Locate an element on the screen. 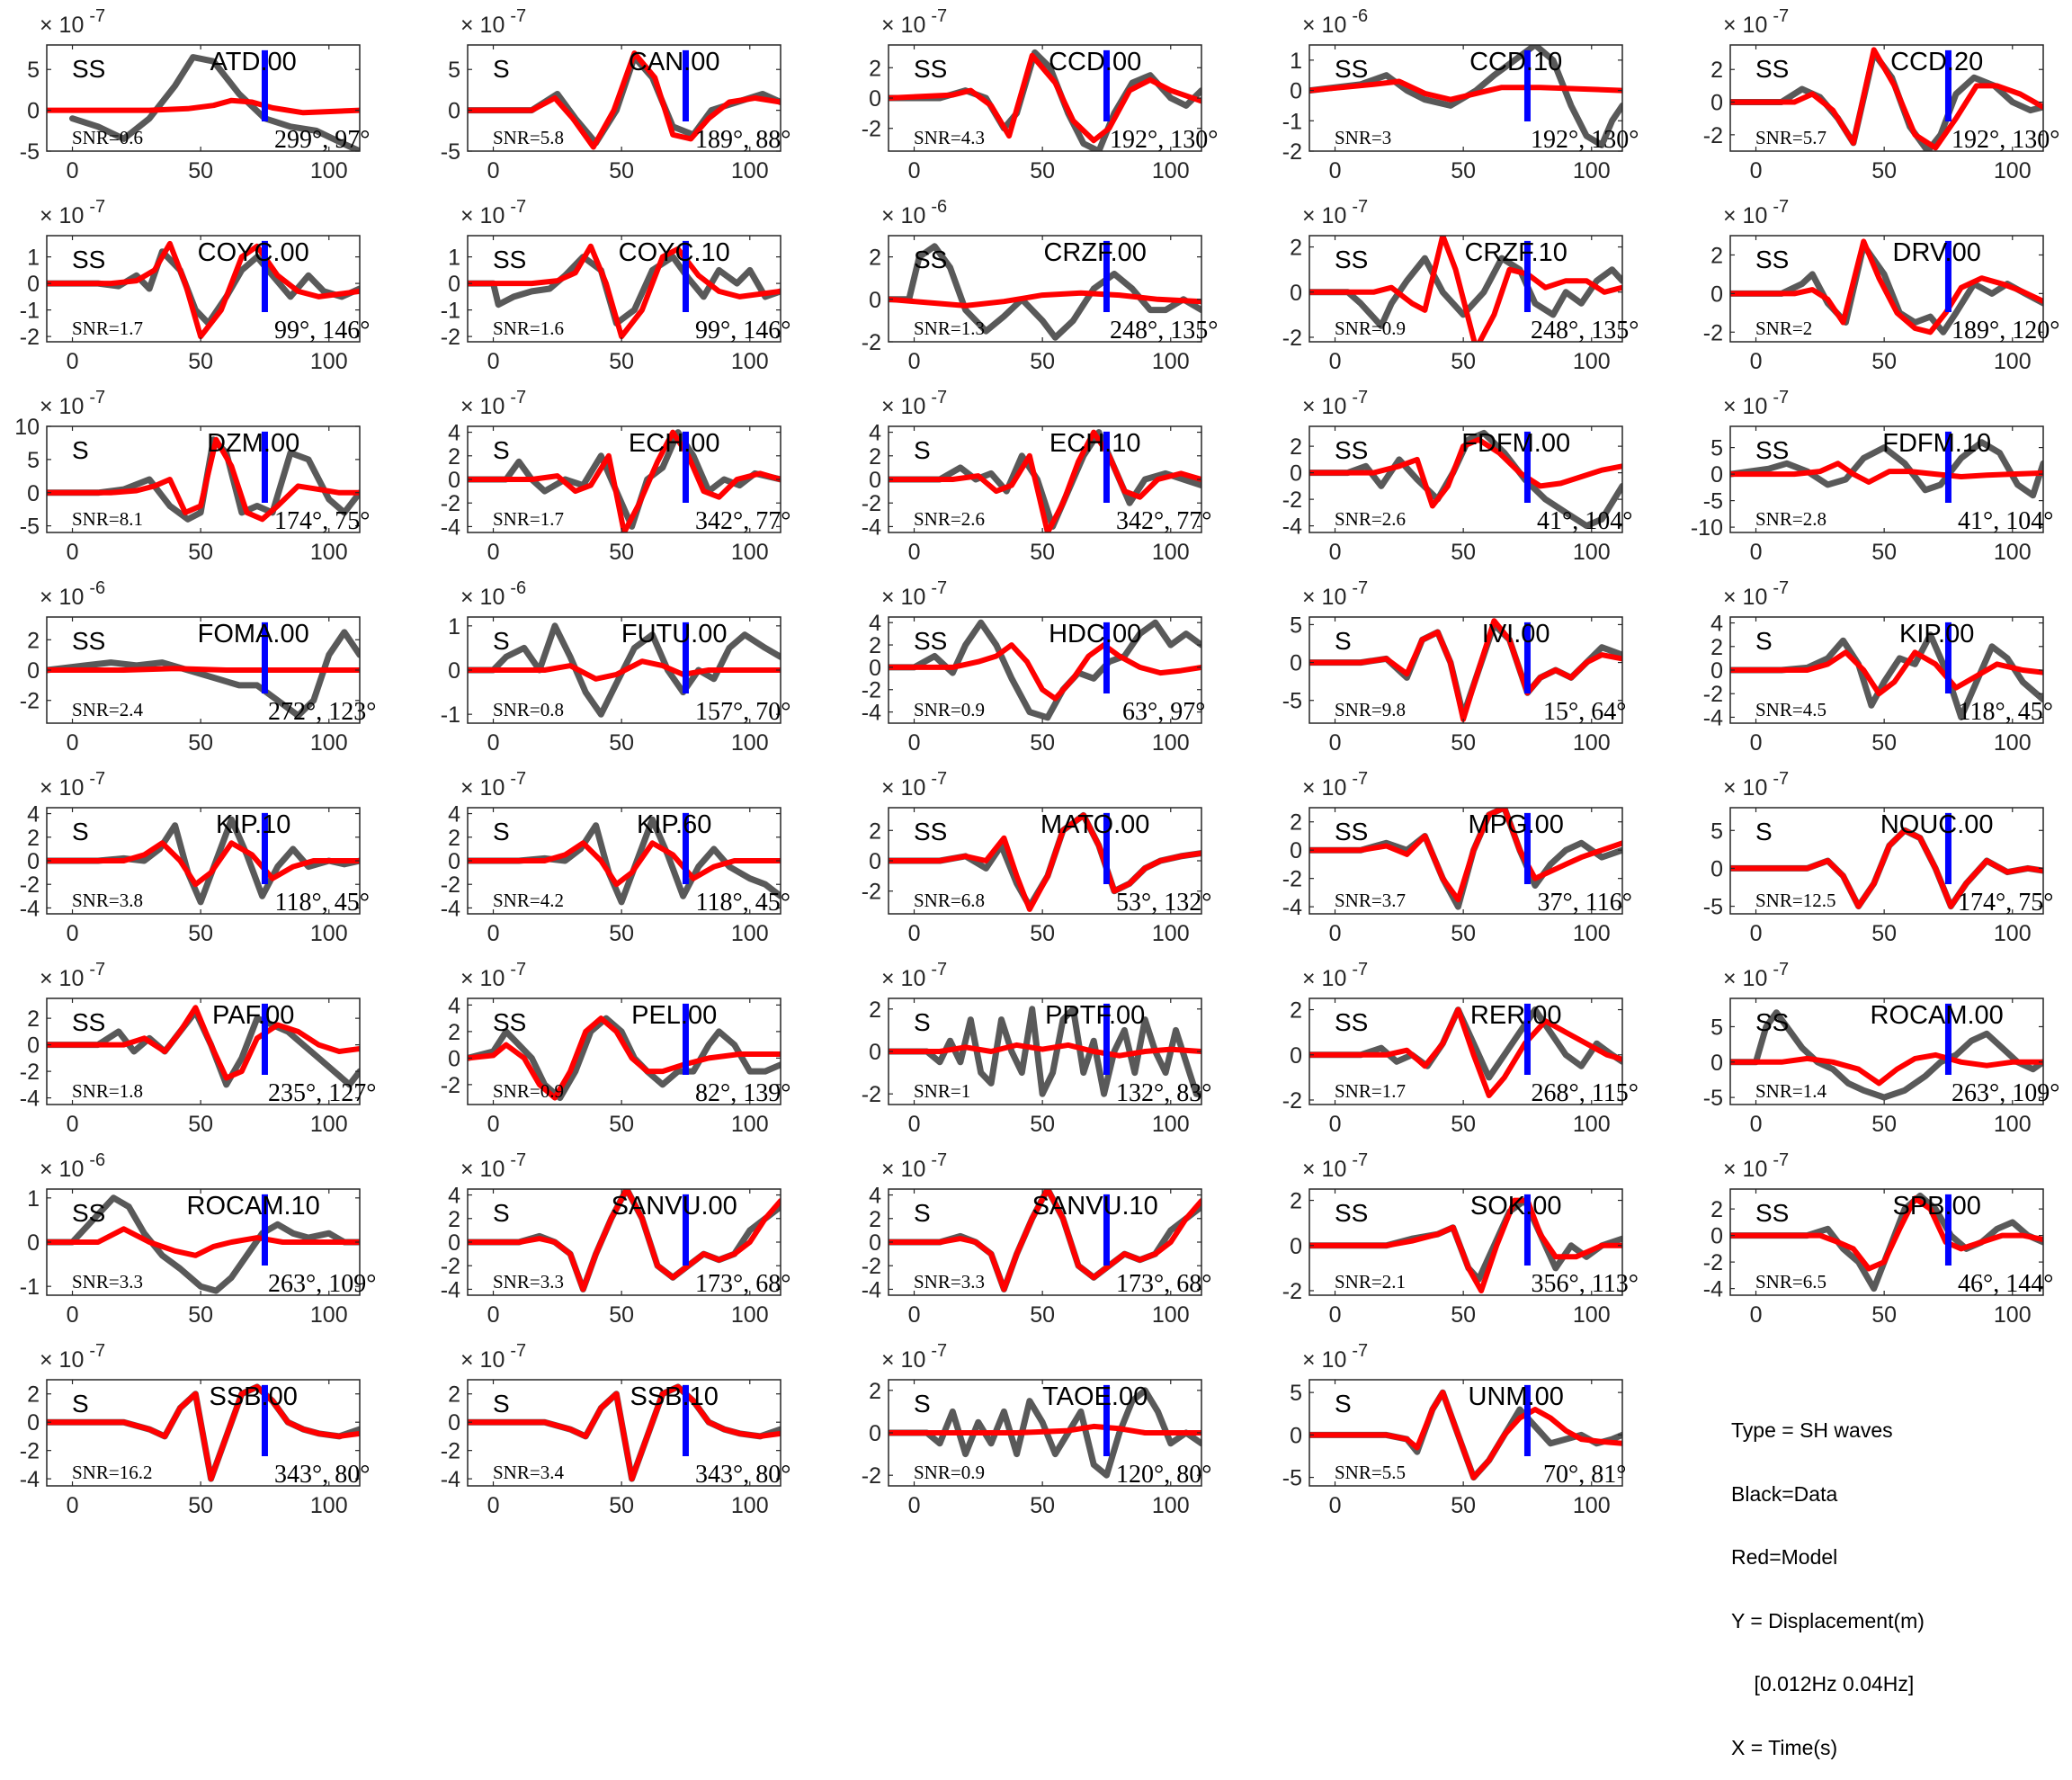  station-label: CAN.00 is located at coordinates (674, 62).